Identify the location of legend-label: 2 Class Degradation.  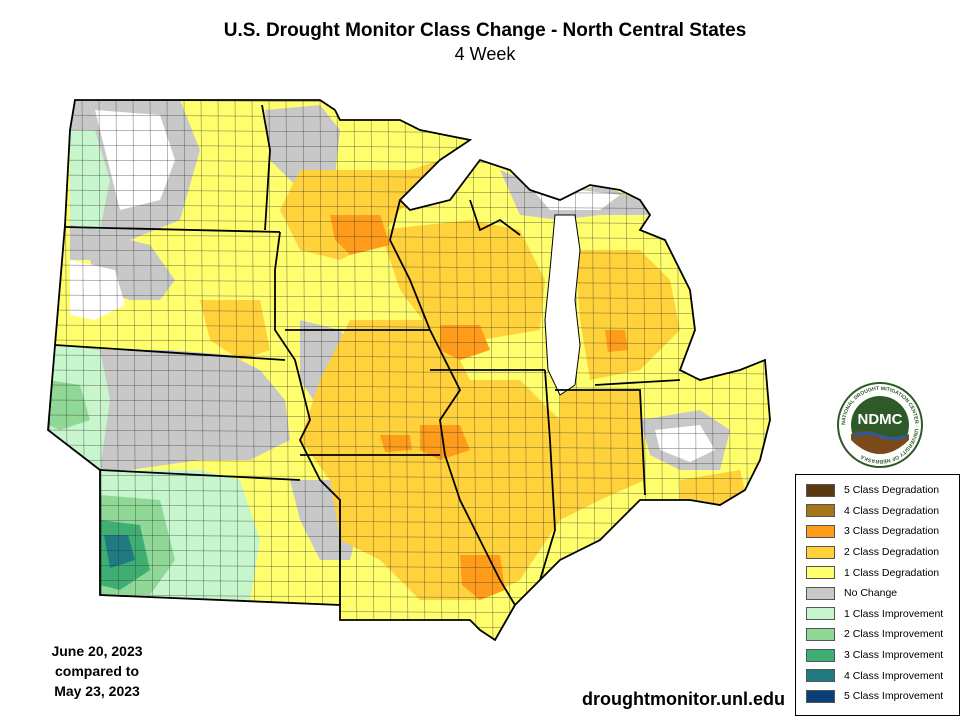
(892, 552).